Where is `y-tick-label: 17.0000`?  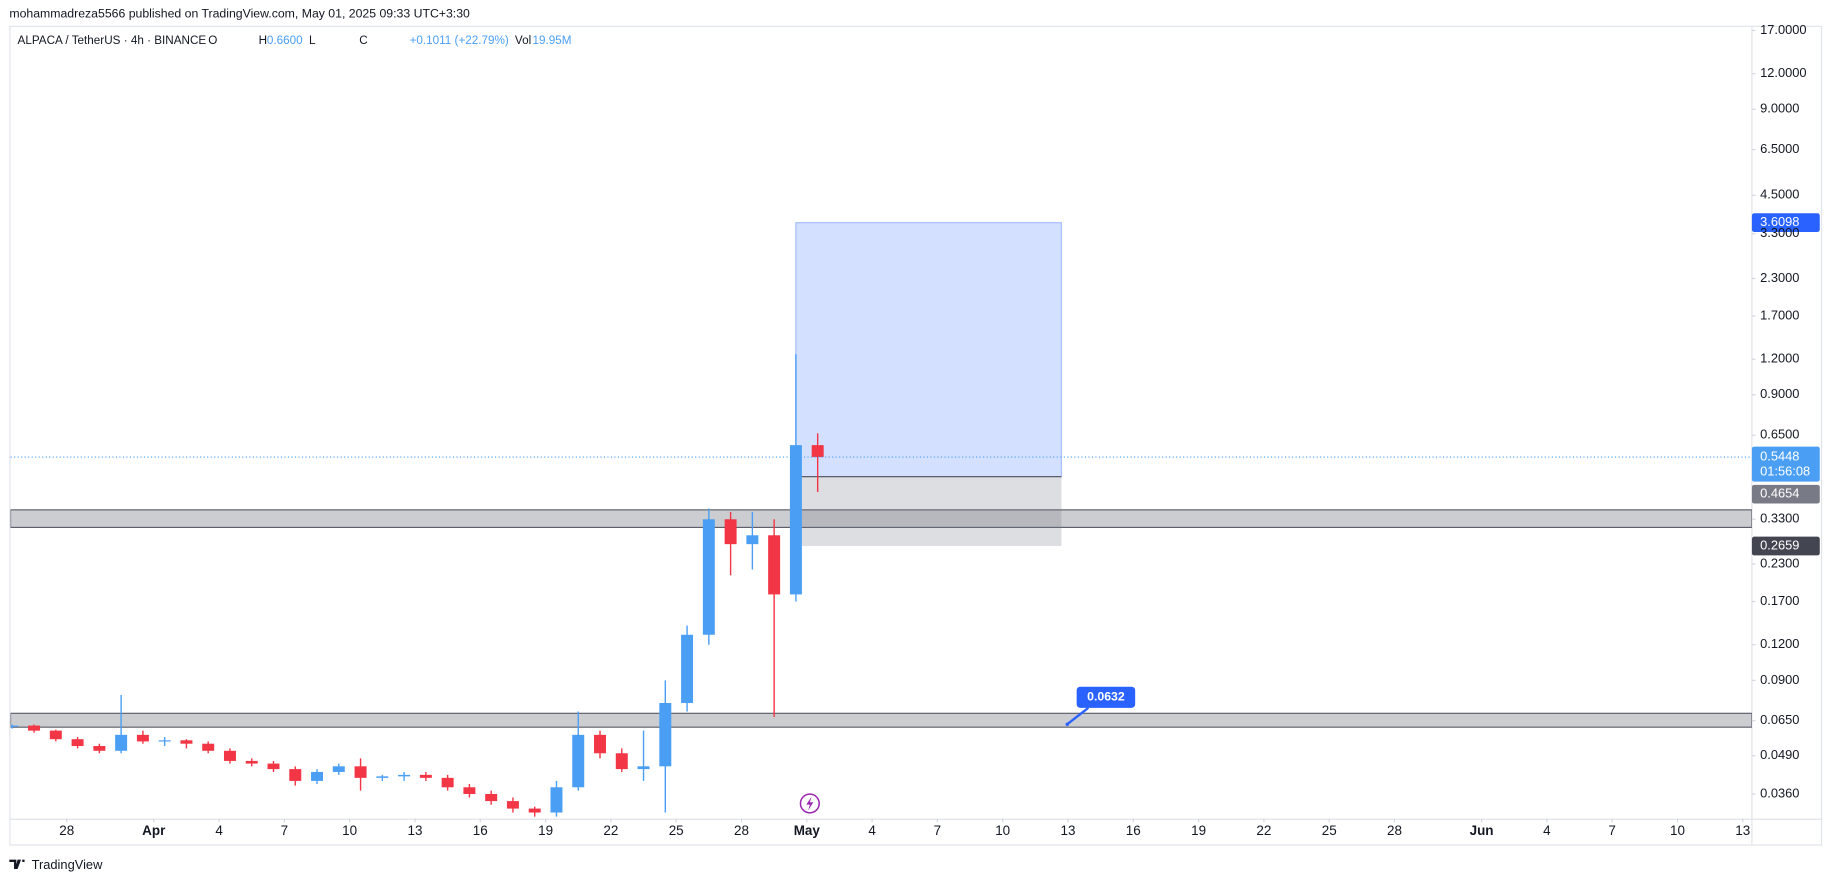 y-tick-label: 17.0000 is located at coordinates (1783, 29).